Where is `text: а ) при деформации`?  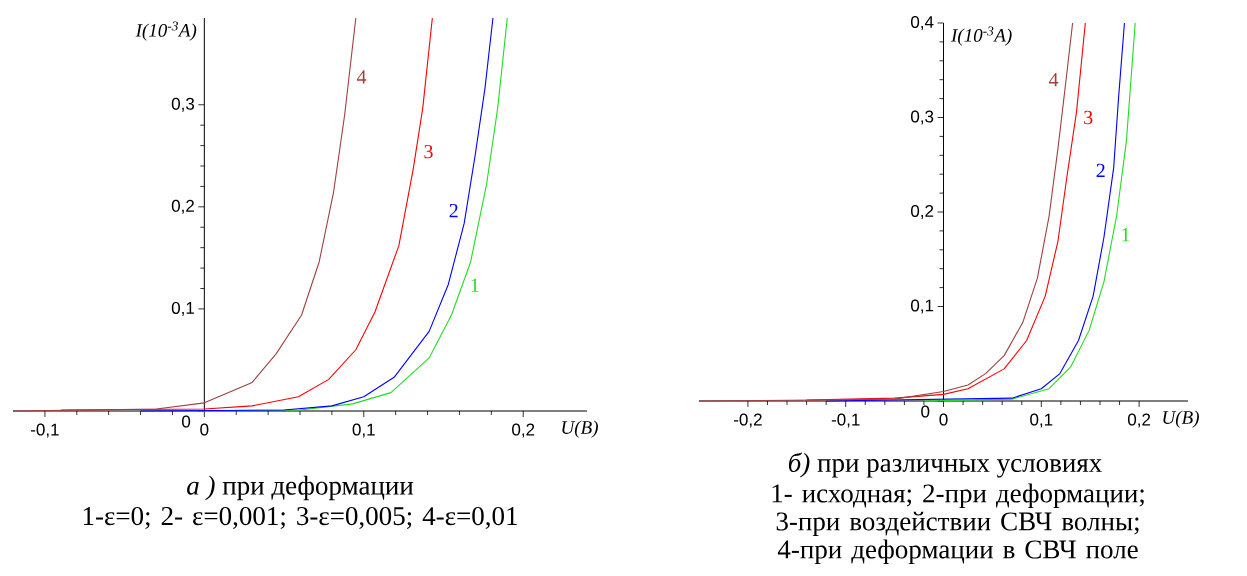
text: а ) при деформации is located at coordinates (300, 488).